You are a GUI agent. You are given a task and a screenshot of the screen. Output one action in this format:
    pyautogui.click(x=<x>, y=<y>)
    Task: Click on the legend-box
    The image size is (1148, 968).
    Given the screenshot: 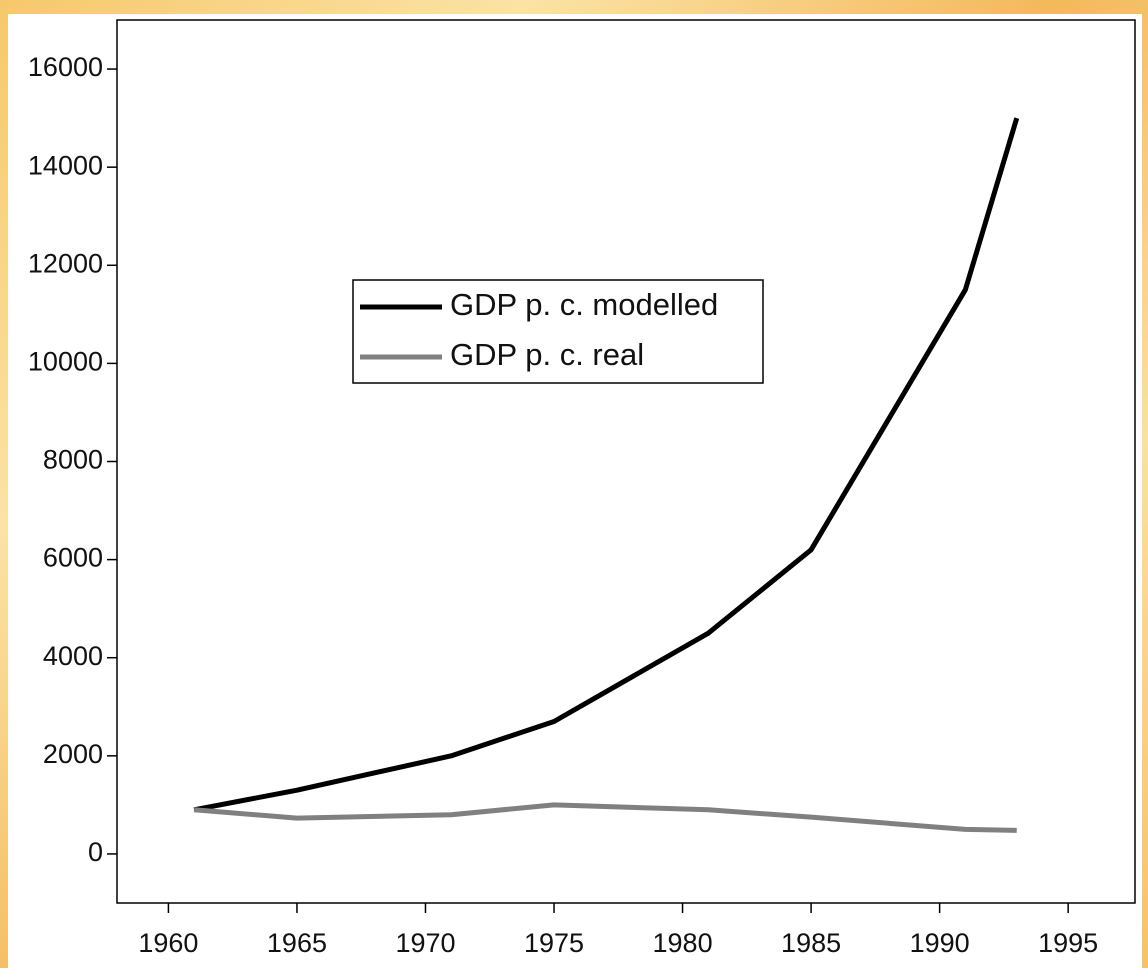 What is the action you would take?
    pyautogui.click(x=558, y=331)
    